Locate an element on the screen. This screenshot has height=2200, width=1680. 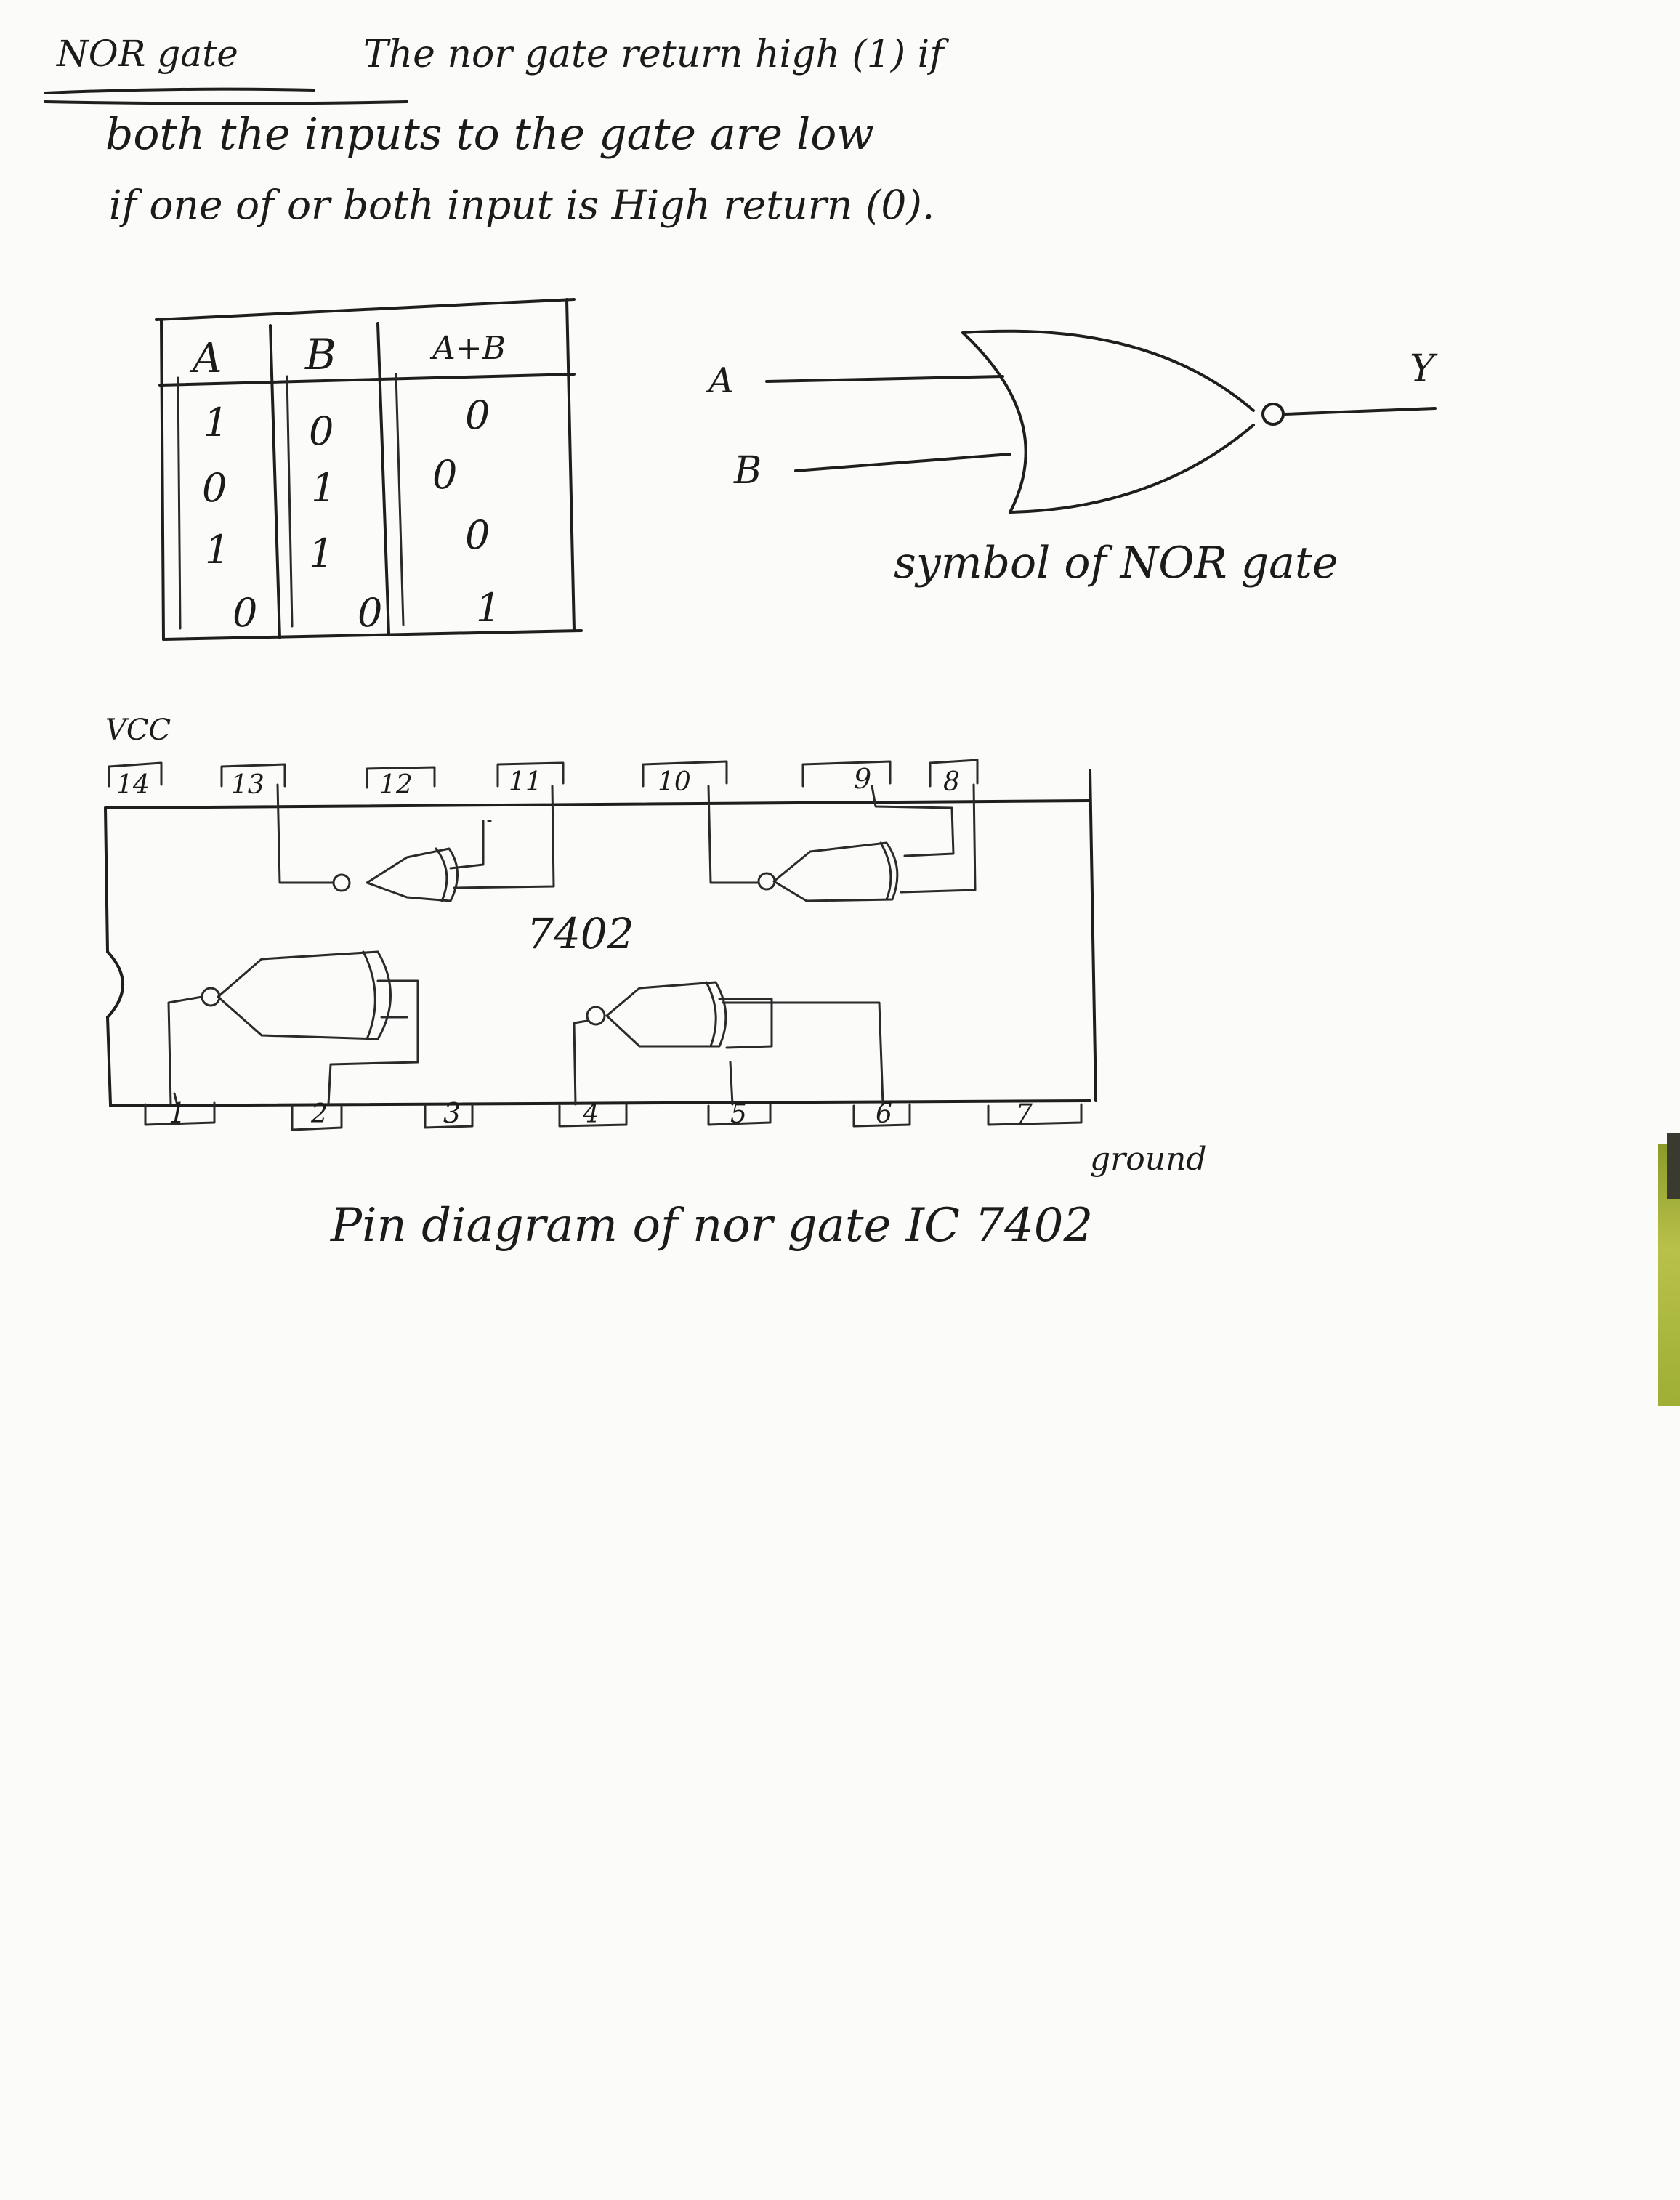
table-cell-r4-b: 0 is located at coordinates (370, 613).